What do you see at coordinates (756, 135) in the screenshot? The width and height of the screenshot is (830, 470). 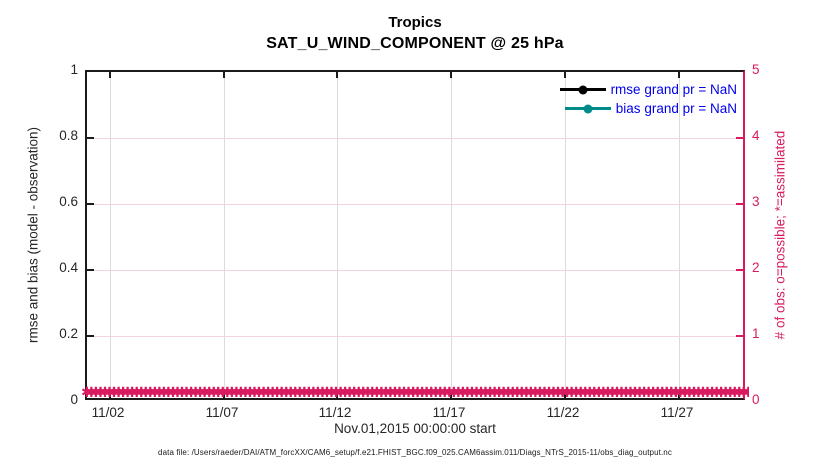 I see `right-y-tick-label: 4` at bounding box center [756, 135].